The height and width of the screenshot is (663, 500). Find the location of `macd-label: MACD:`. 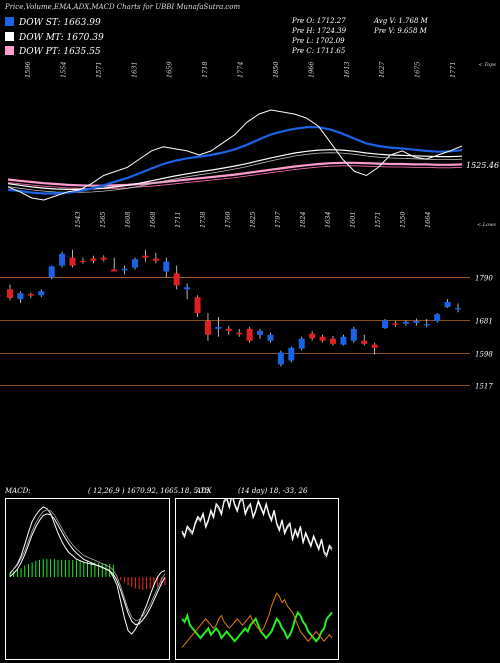

macd-label: MACD: is located at coordinates (18, 491).